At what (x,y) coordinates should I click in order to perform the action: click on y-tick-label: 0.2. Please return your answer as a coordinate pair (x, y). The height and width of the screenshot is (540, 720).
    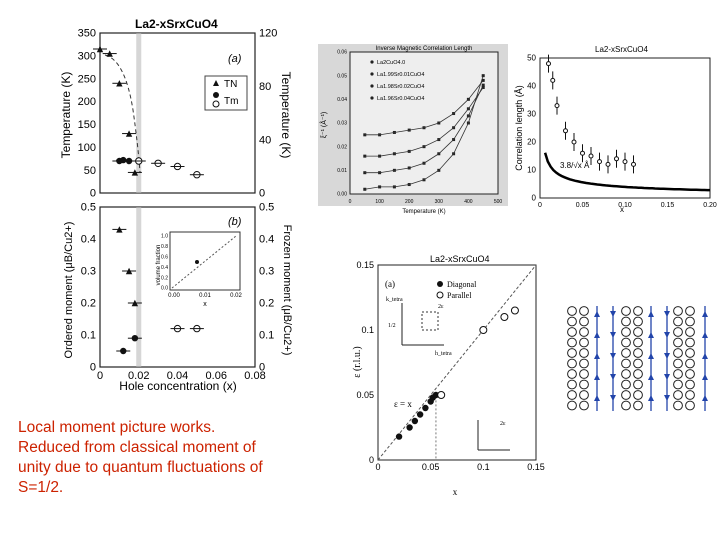
    Looking at the image, I should click on (164, 278).